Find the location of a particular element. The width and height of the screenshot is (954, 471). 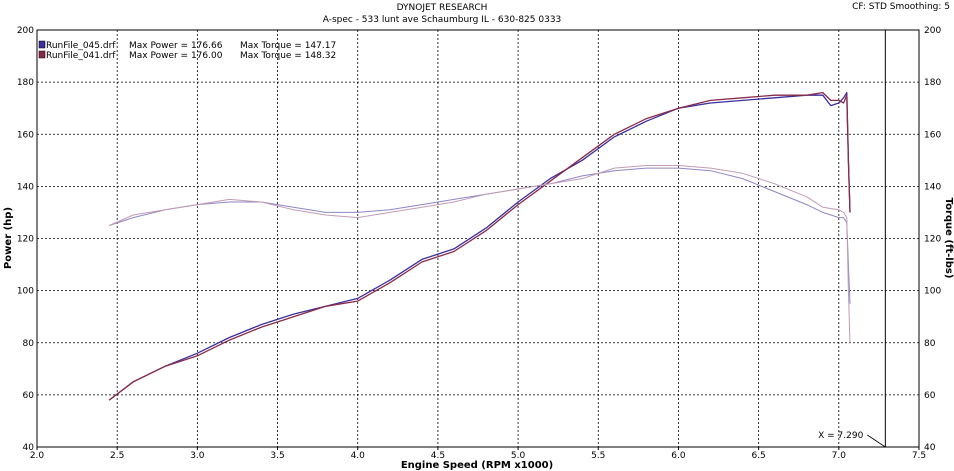

y-tick-label: 200 is located at coordinates (25, 31).